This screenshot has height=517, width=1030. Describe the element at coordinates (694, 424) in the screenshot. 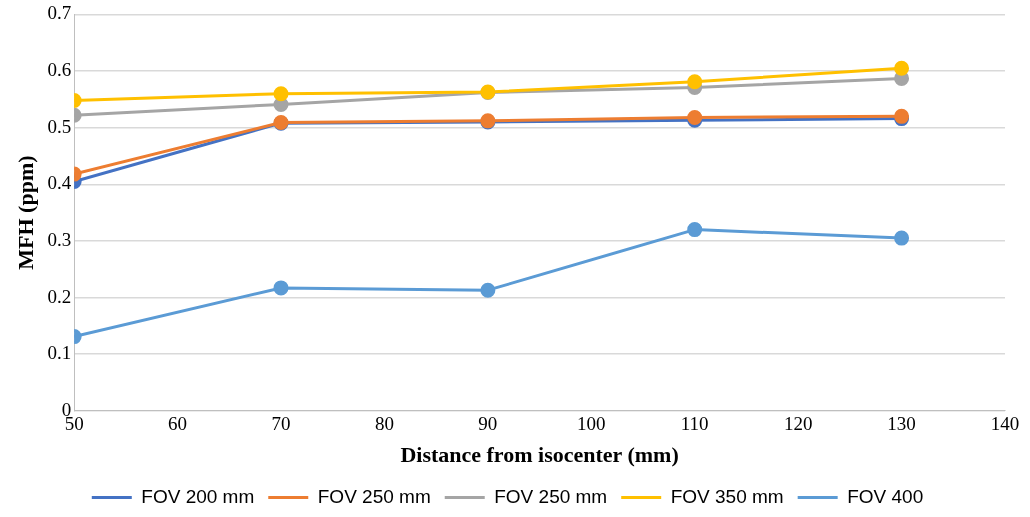

I see `x-tick-label: 110` at that location.